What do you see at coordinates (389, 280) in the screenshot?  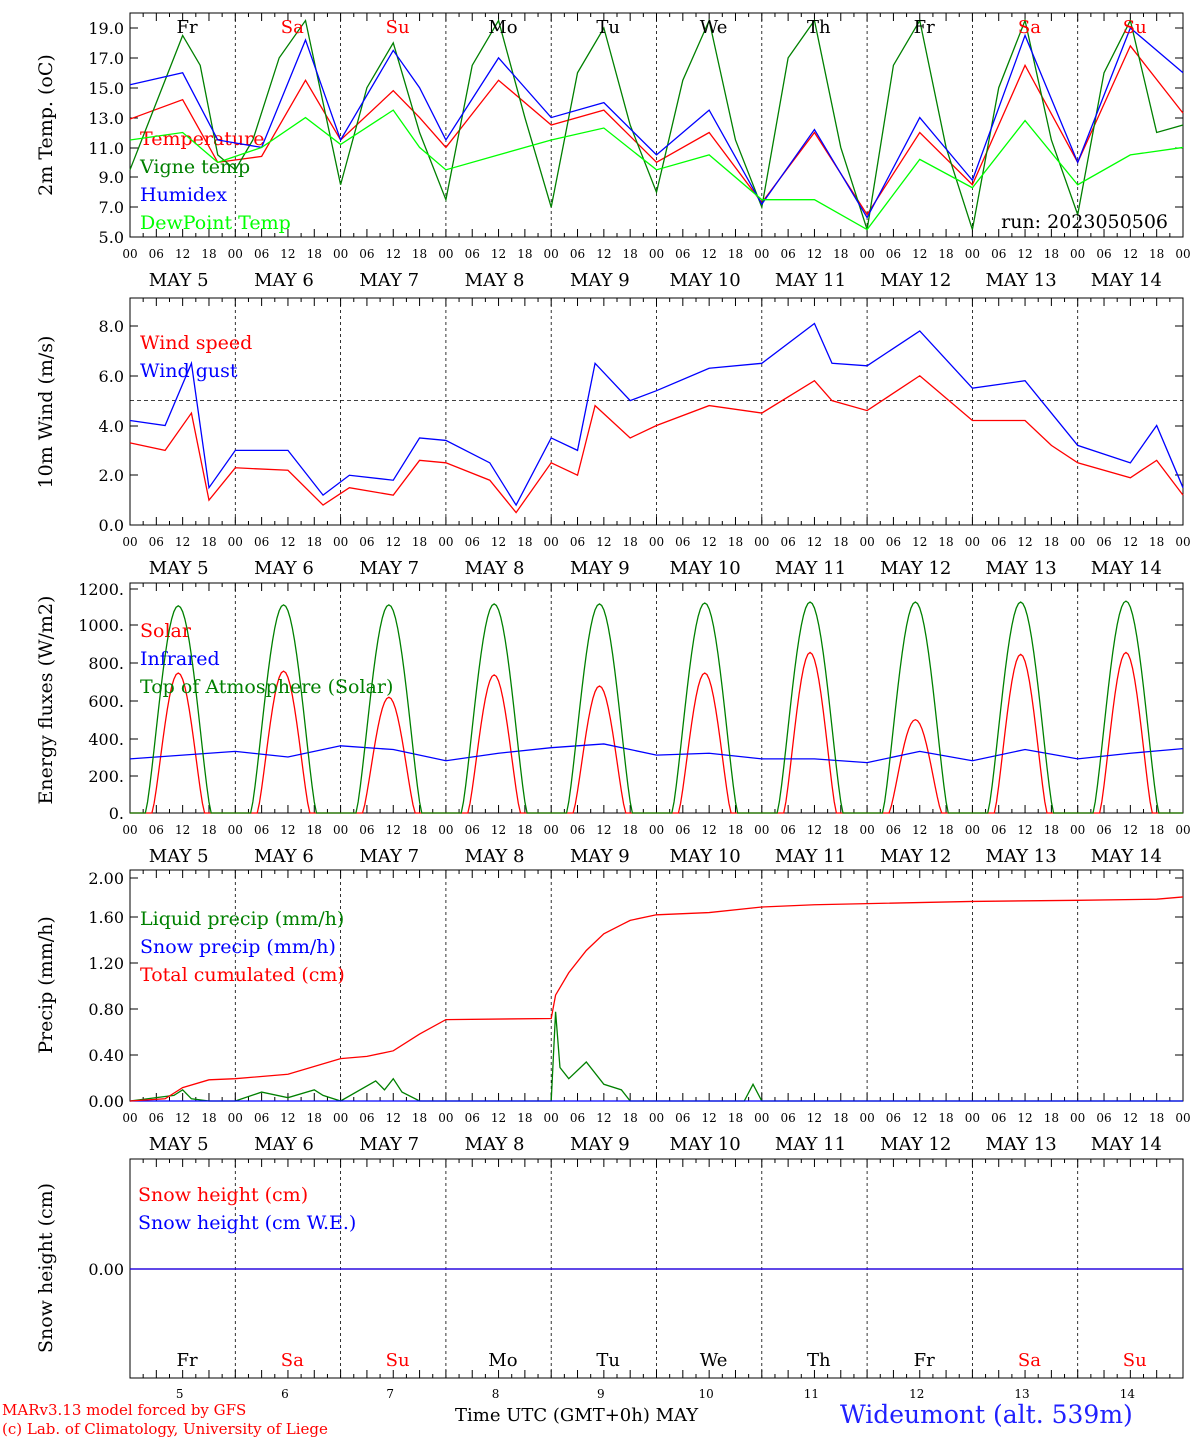 I see `date-label: MAY 7` at bounding box center [389, 280].